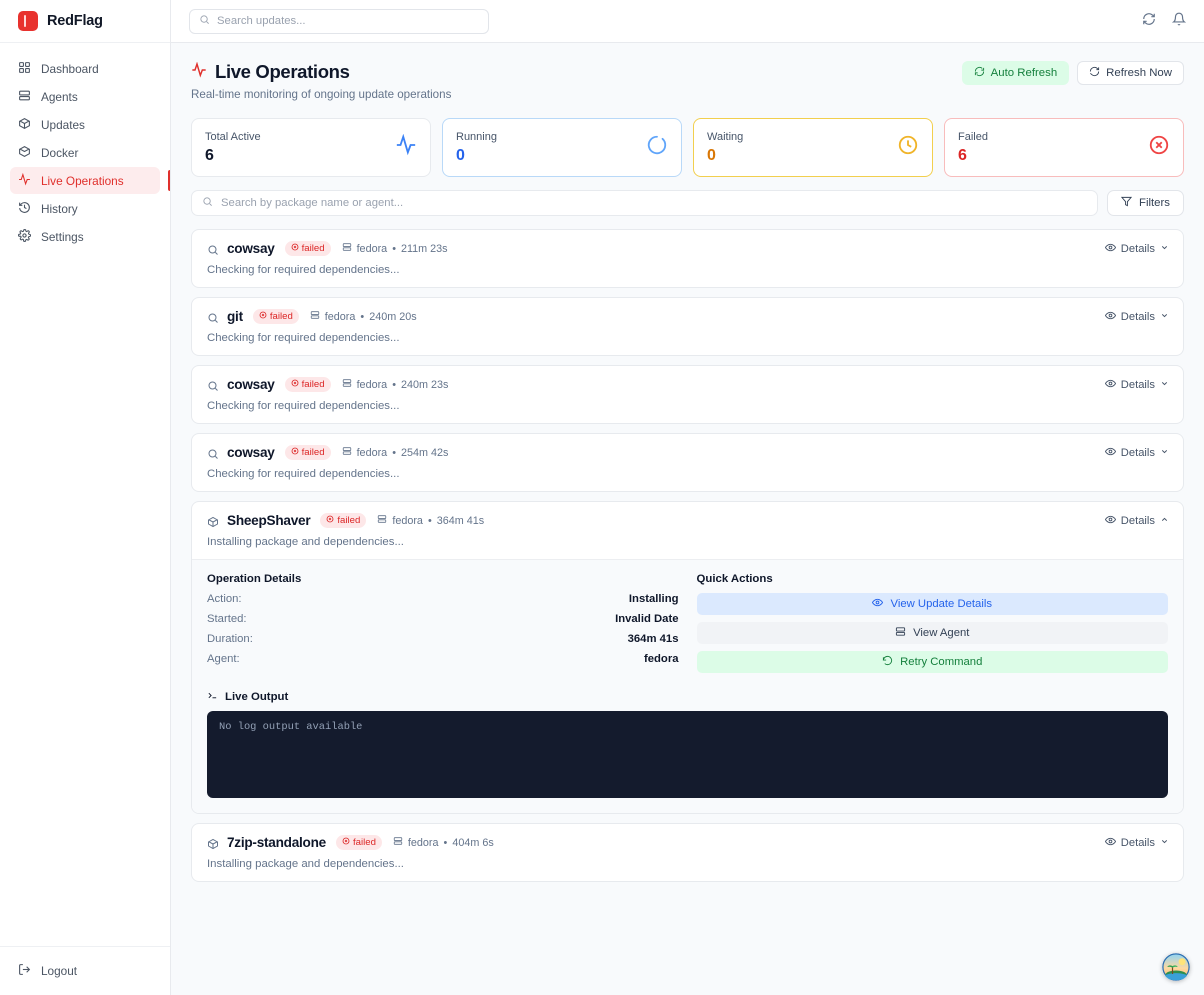 This screenshot has width=1204, height=995. Describe the element at coordinates (941, 604) in the screenshot. I see `view-update-details-label: View Update Details` at that location.